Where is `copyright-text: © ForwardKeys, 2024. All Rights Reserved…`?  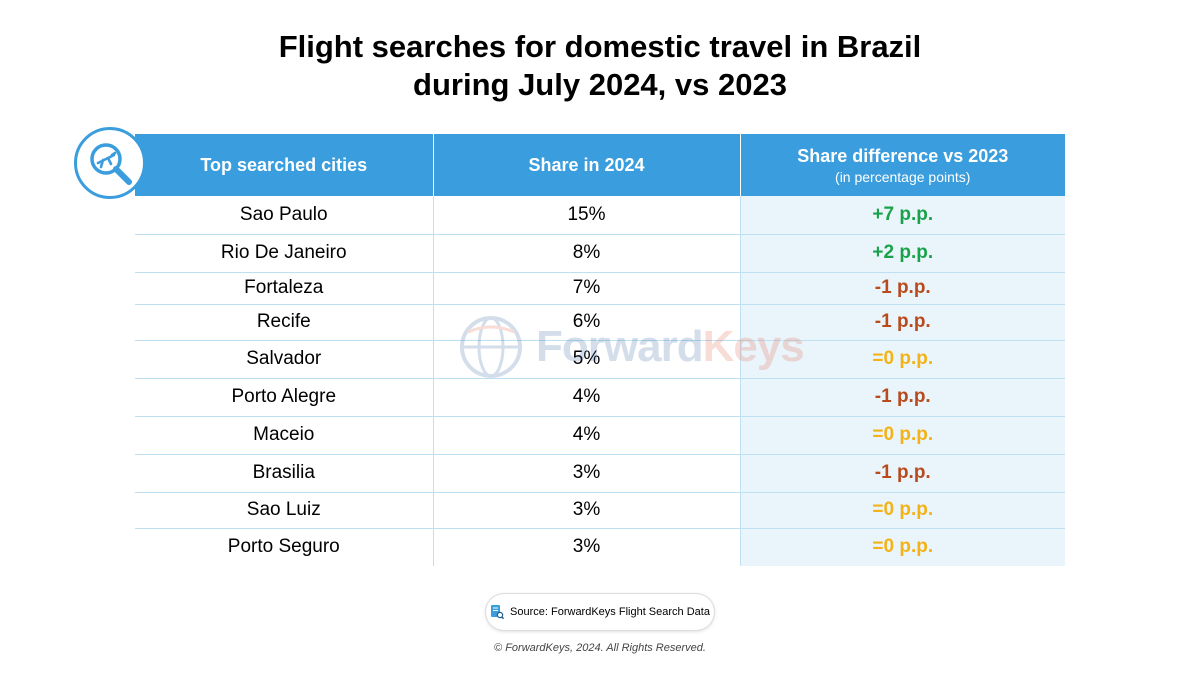
copyright-text: © ForwardKeys, 2024. All Rights Reserved… is located at coordinates (600, 648).